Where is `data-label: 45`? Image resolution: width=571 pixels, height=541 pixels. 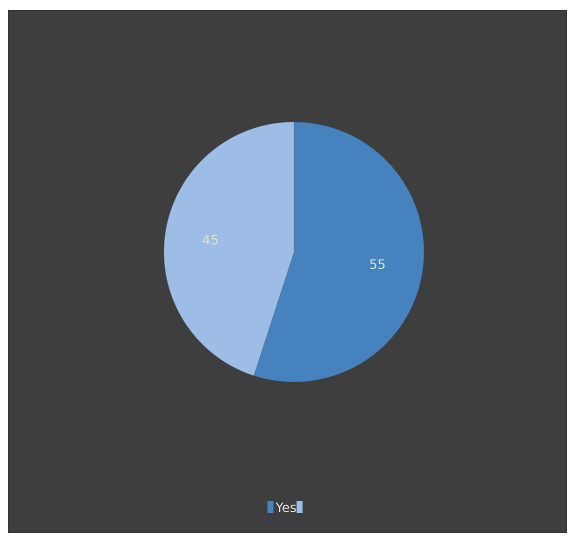 data-label: 45 is located at coordinates (210, 239).